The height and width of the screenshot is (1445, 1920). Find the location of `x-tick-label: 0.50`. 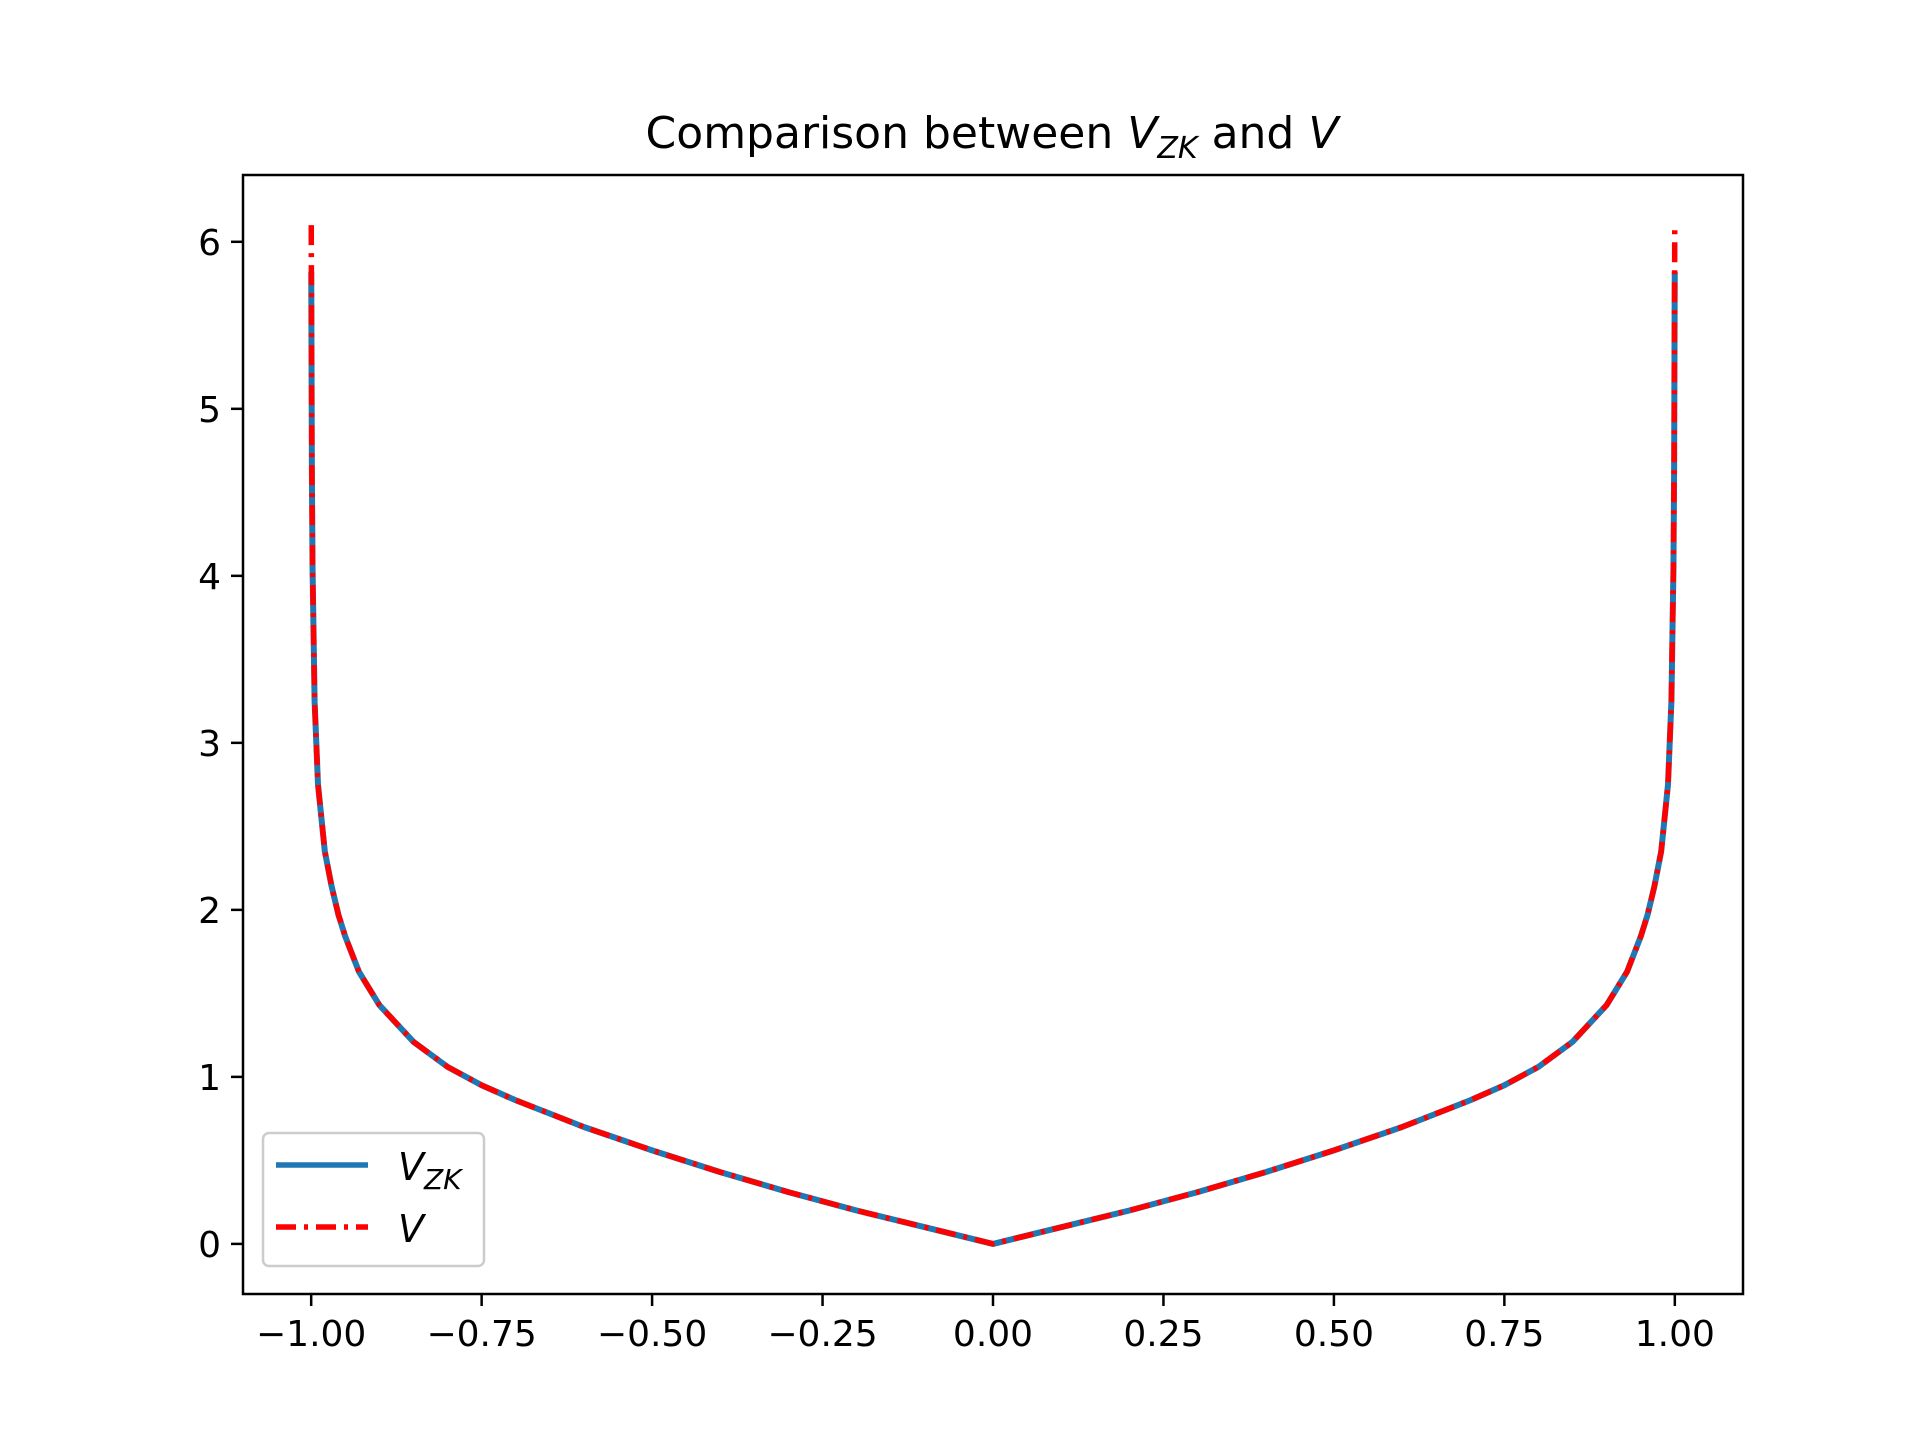

x-tick-label: 0.50 is located at coordinates (1334, 1334).